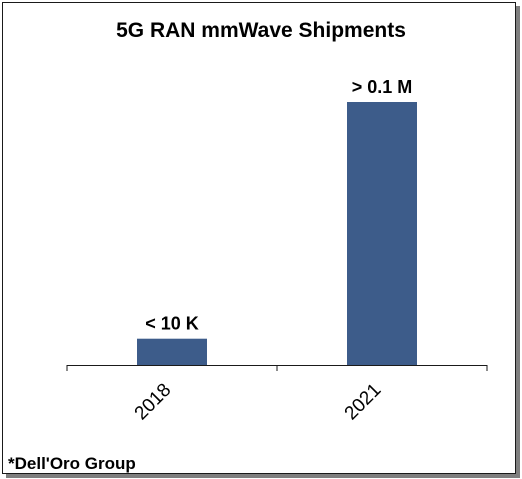  Describe the element at coordinates (172, 324) in the screenshot. I see `value-label-2018: < 10 K` at that location.